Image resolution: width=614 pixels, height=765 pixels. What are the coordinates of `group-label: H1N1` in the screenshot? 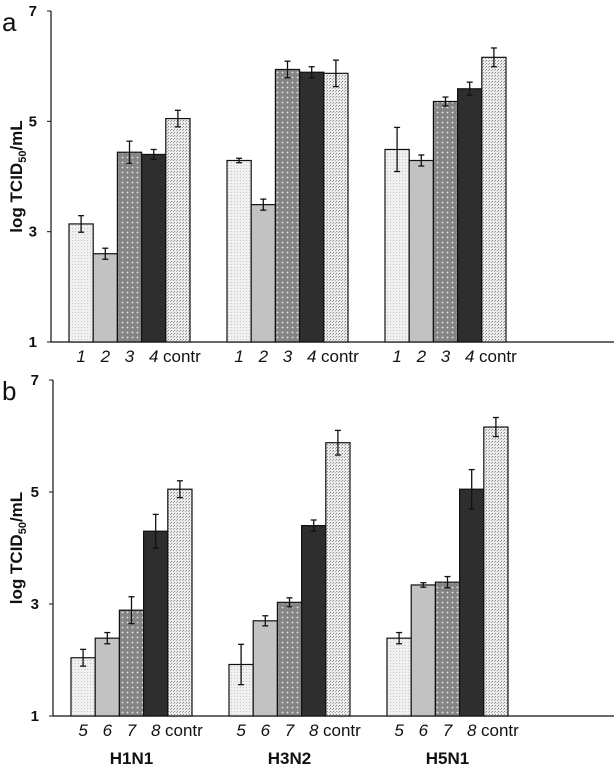 It's located at (131, 757).